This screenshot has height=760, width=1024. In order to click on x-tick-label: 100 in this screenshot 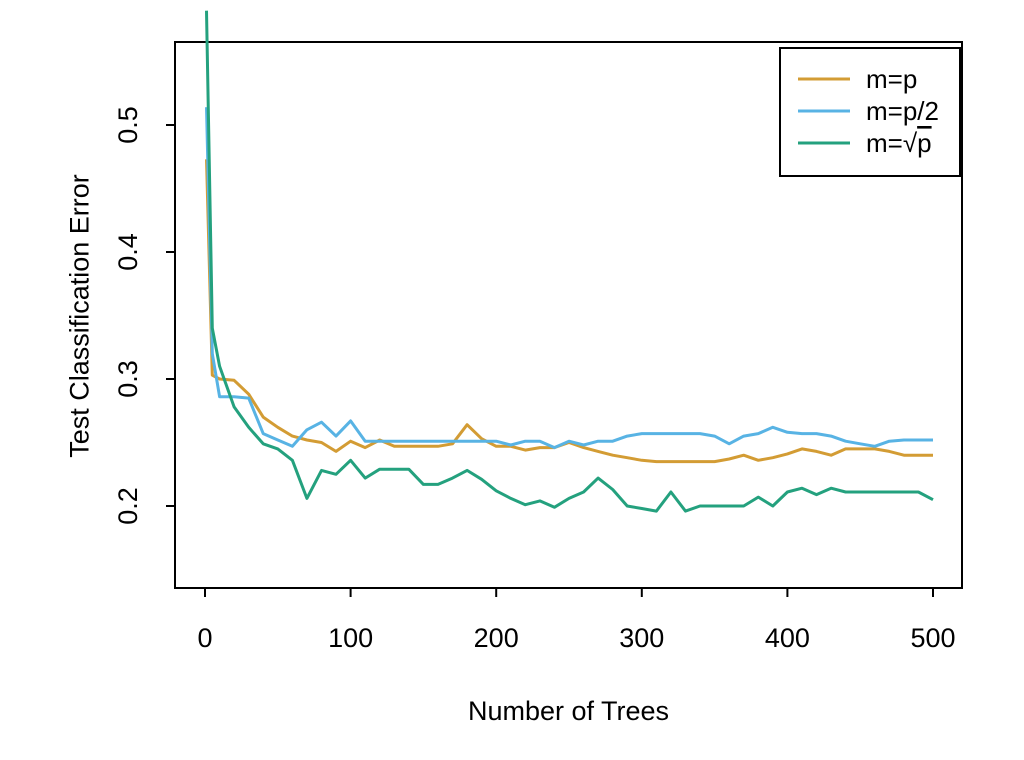, I will do `click(350, 638)`.